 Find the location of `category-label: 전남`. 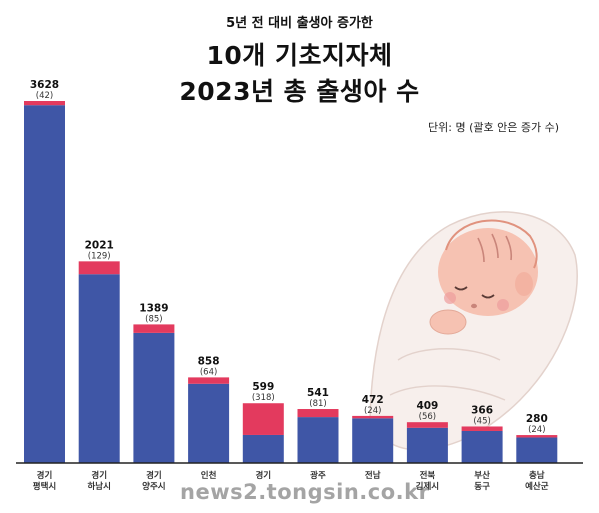

category-label: 전남 is located at coordinates (373, 475).